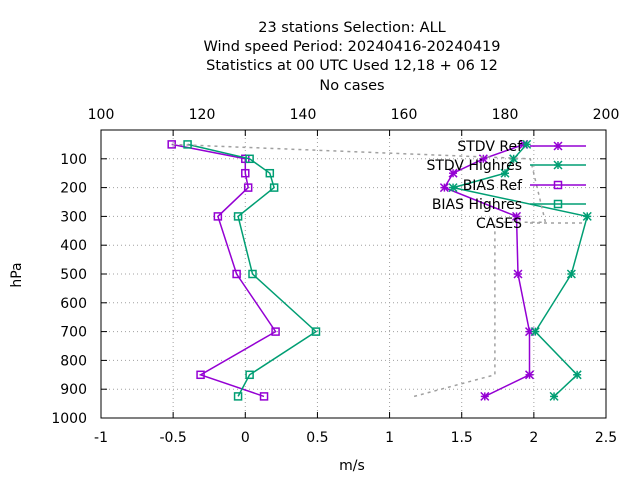 The image size is (640, 484). Describe the element at coordinates (303, 115) in the screenshot. I see `x2-tick-label: 140` at that location.